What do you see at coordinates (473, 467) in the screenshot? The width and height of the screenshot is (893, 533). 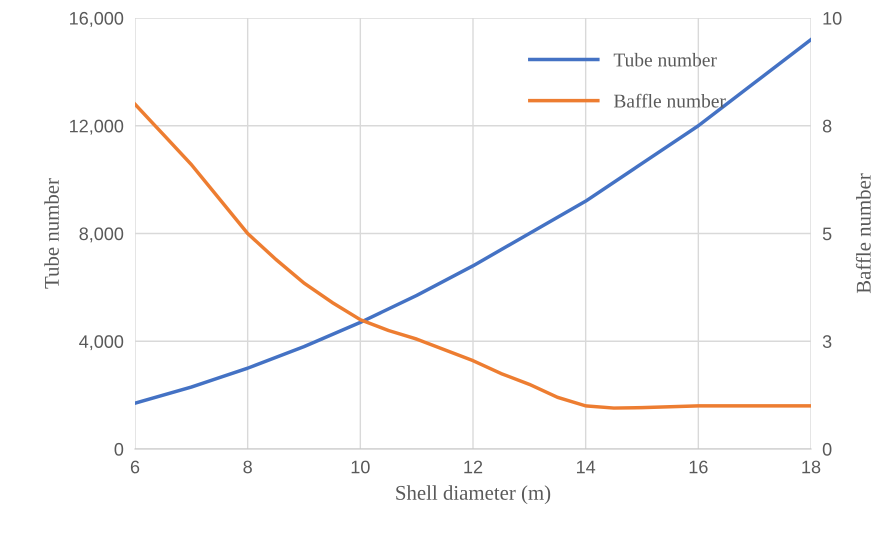 I see `x-tick-label: 12` at bounding box center [473, 467].